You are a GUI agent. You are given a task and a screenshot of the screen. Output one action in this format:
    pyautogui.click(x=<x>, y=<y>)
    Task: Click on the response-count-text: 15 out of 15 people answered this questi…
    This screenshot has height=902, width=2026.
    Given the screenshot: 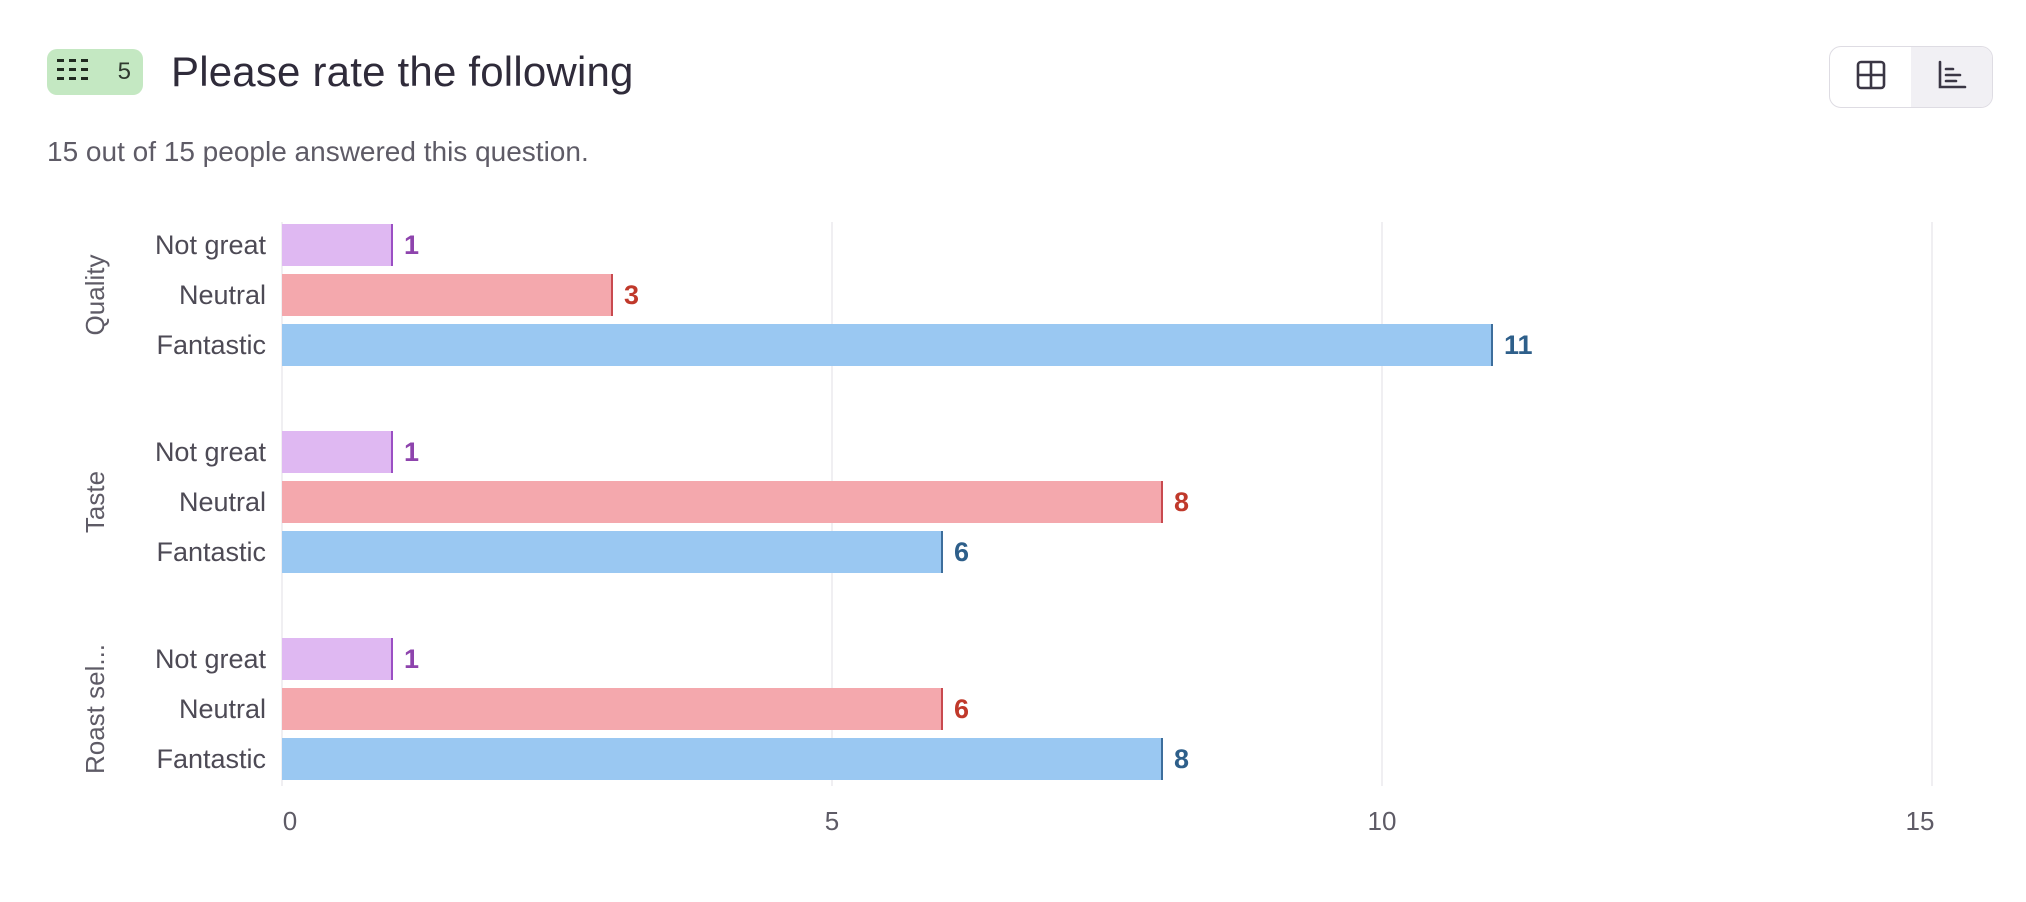 What is the action you would take?
    pyautogui.click(x=318, y=151)
    